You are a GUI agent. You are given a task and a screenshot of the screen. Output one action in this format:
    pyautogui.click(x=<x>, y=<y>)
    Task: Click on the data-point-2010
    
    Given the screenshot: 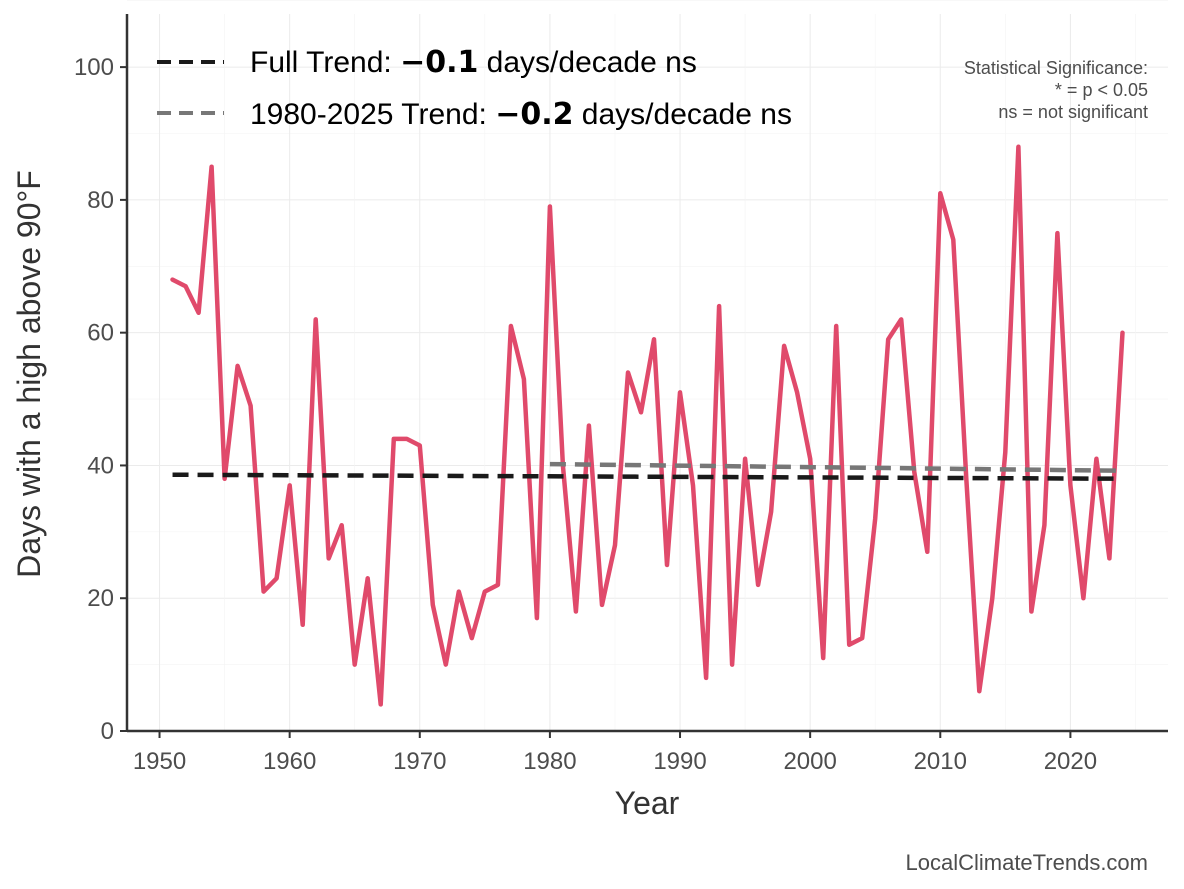 What is the action you would take?
    pyautogui.click(x=940, y=193)
    